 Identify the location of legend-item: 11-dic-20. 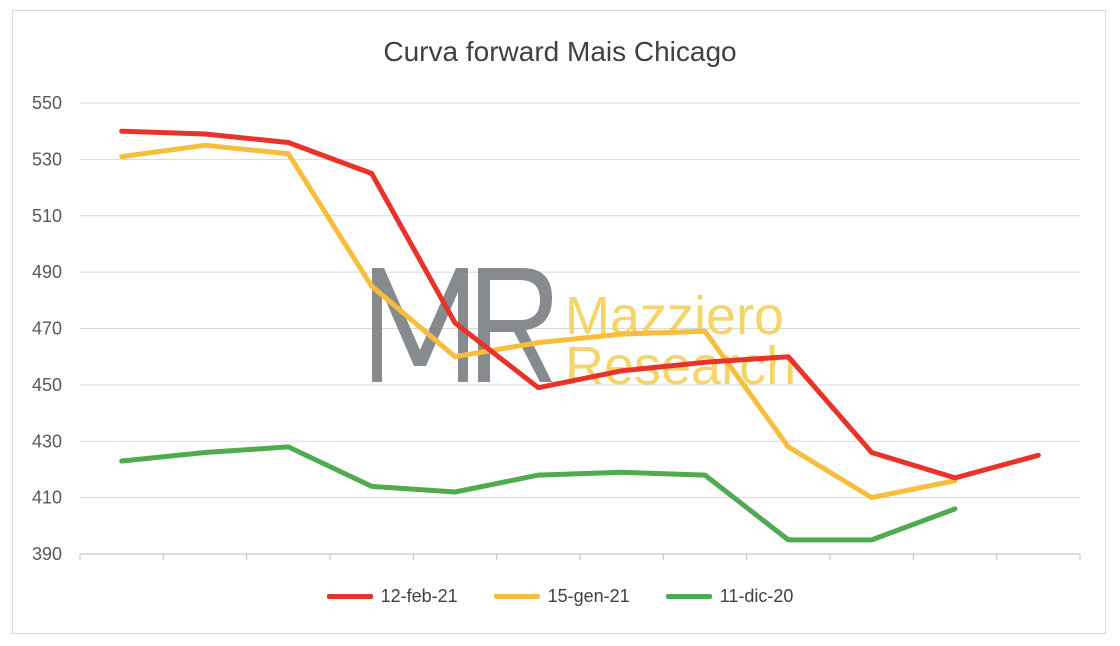
(729, 596).